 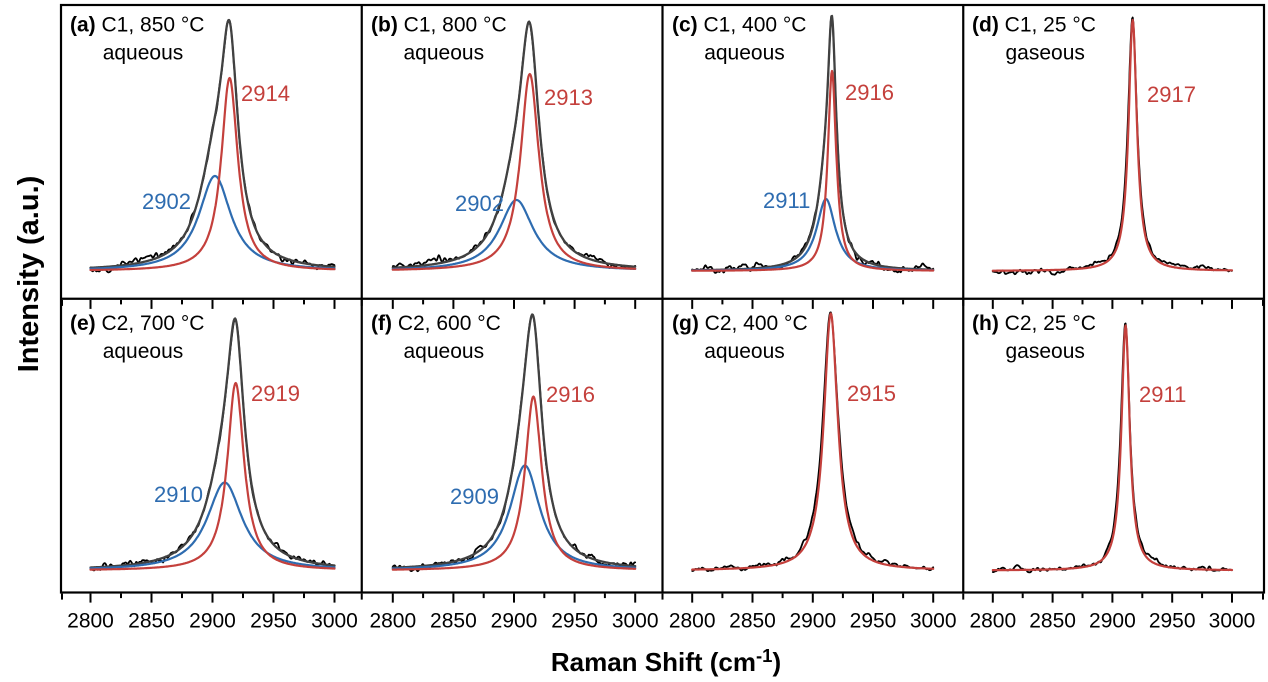 What do you see at coordinates (739, 25) in the screenshot?
I see `svg-text: (c) C1, 400 °C` at bounding box center [739, 25].